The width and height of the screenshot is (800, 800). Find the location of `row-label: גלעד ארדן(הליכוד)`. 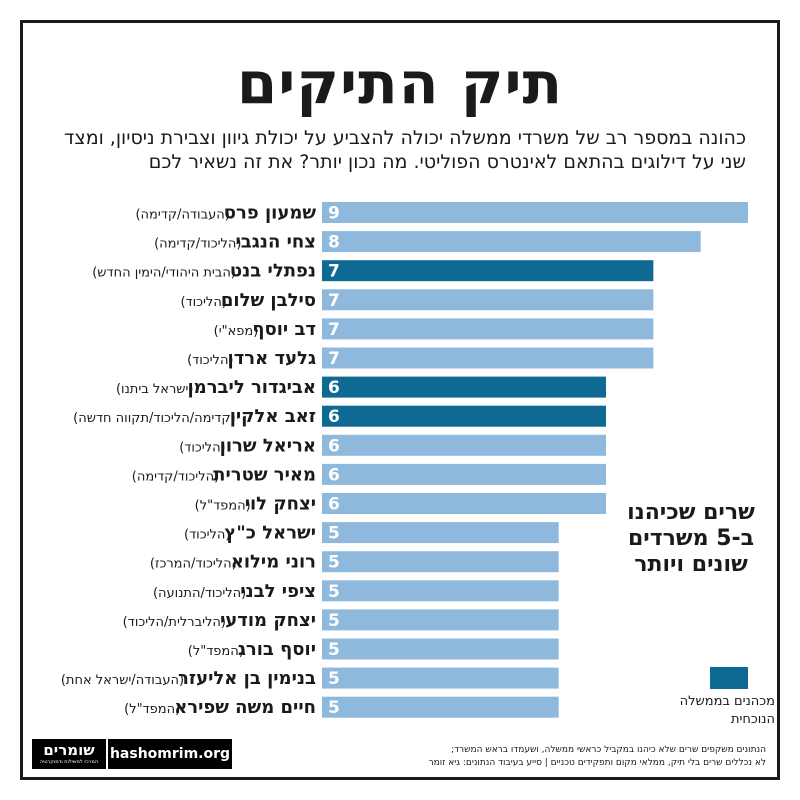

row-label: גלעד ארדן(הליכוד) is located at coordinates (251, 358).